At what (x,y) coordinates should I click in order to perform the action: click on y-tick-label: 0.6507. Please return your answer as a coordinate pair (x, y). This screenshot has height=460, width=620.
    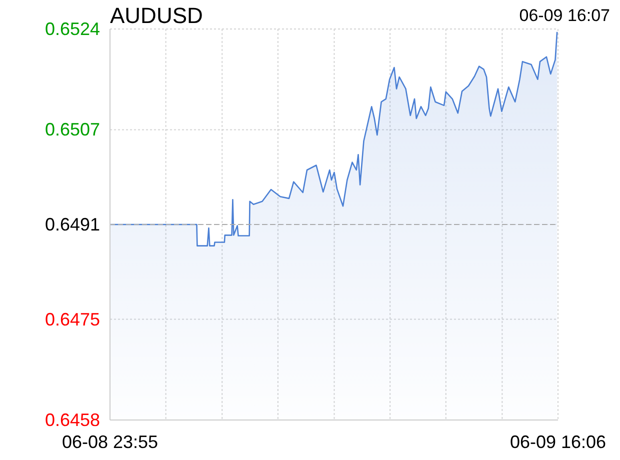
    Looking at the image, I should click on (72, 130).